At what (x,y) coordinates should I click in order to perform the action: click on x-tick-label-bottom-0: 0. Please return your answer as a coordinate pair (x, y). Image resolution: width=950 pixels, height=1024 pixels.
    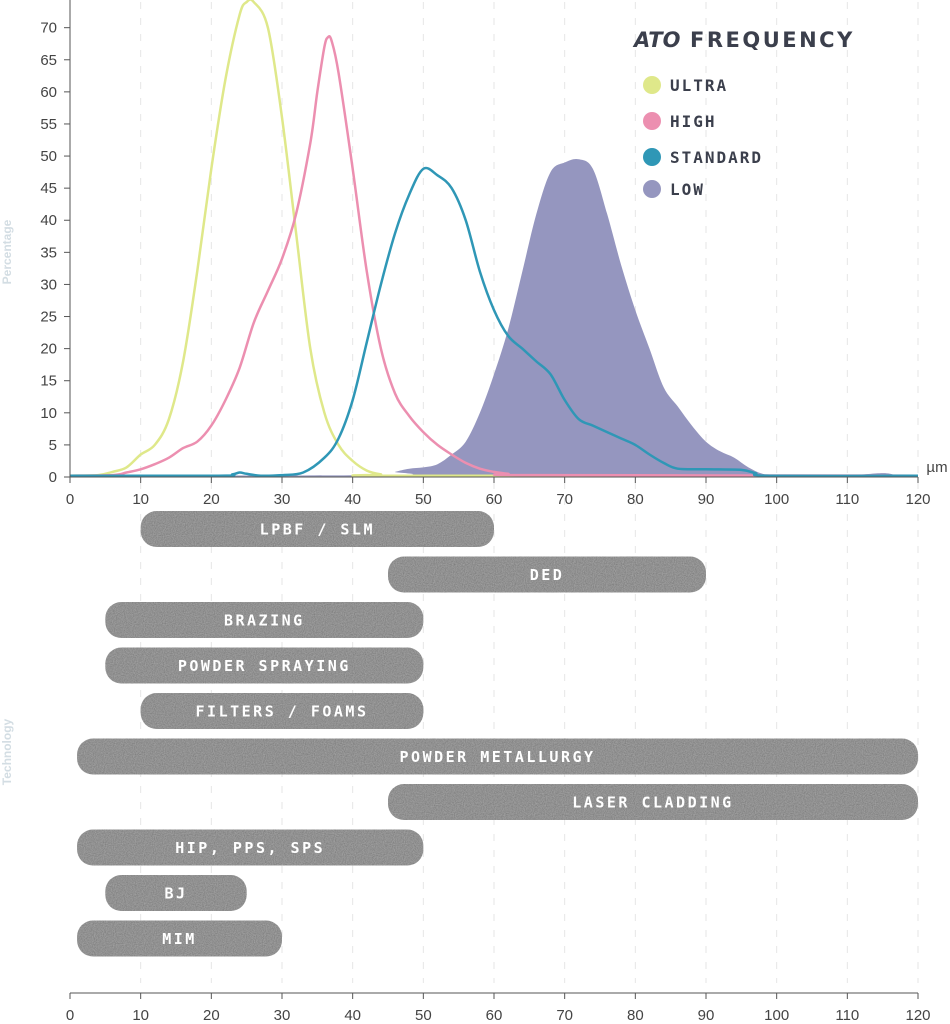
    Looking at the image, I should click on (70, 1015).